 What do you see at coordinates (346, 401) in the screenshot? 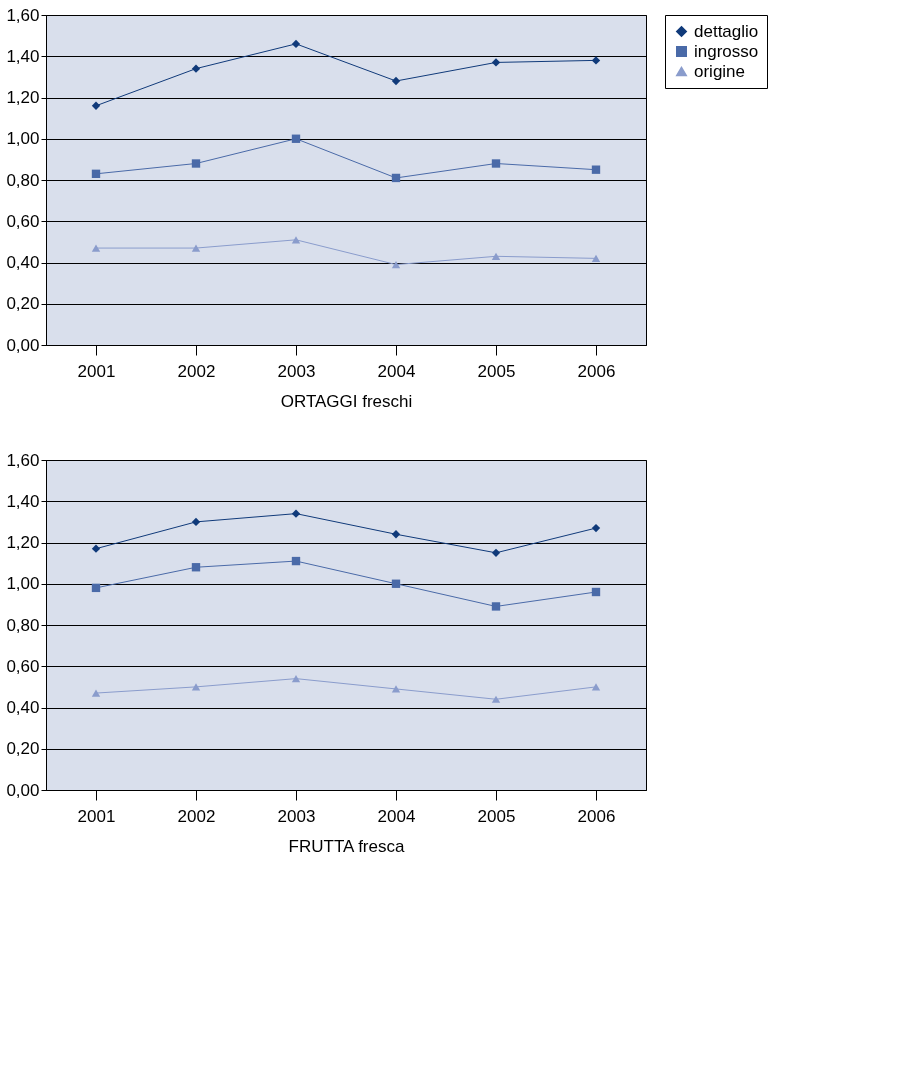
I see `x-axis-title: ORTAGGI freschi` at bounding box center [346, 401].